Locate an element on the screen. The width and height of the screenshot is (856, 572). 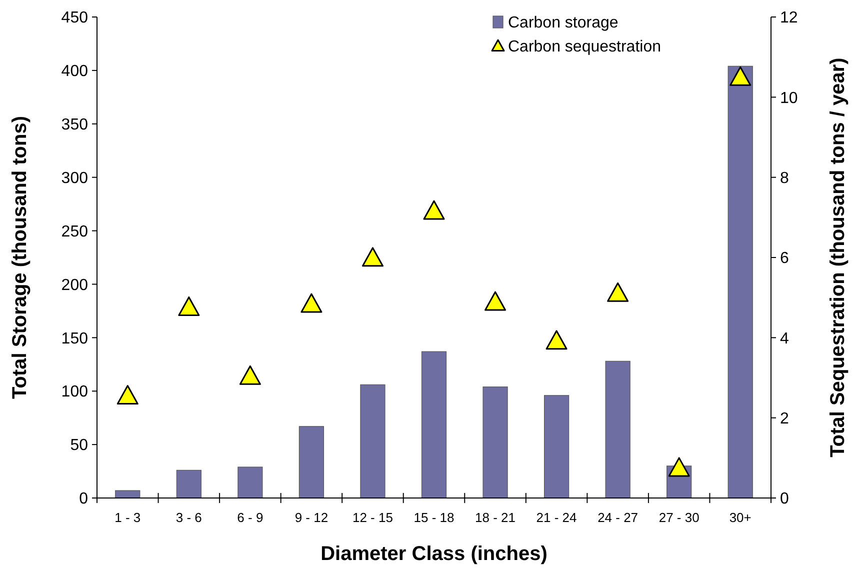
y2-tick-label: 10 is located at coordinates (789, 98).